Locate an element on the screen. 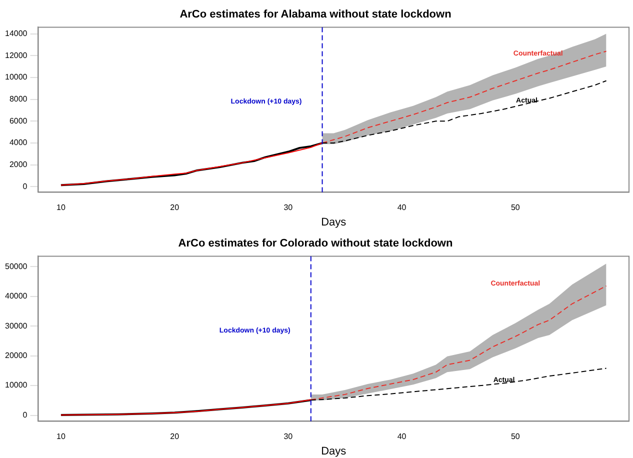 The height and width of the screenshot is (458, 633). chart-title: ArCo estimates for Colorado without state lockdown is located at coordinates (315, 244).